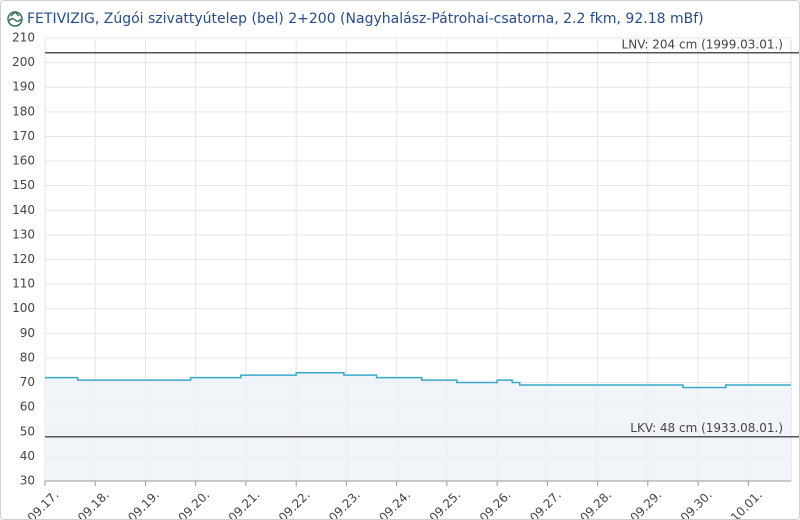  Describe the element at coordinates (394, 503) in the screenshot. I see `x-tick-label: 09.24.` at that location.